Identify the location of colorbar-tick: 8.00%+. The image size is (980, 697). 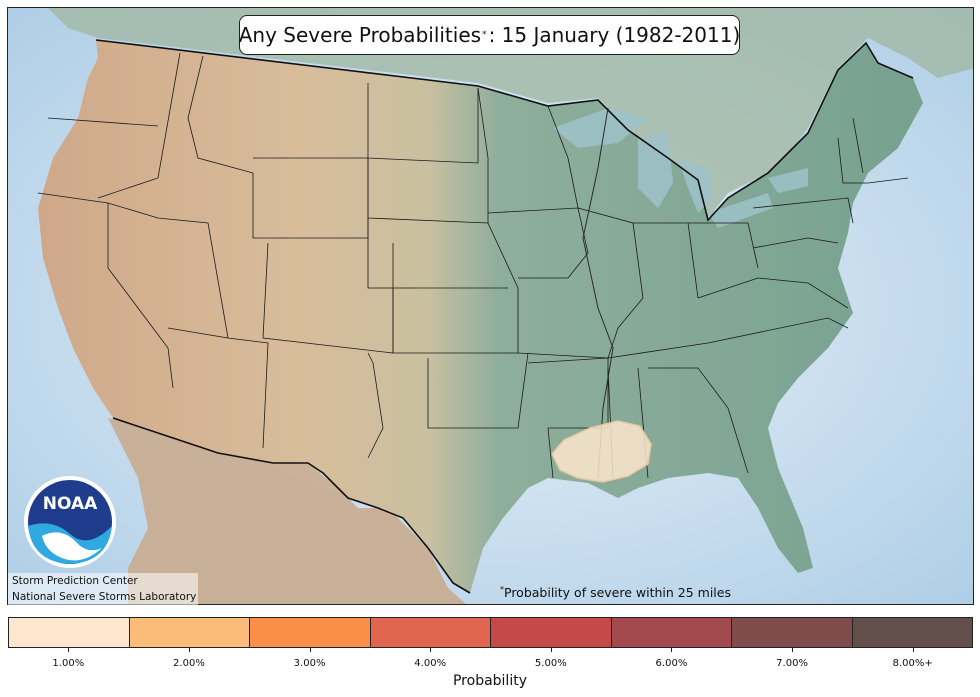
(912, 658).